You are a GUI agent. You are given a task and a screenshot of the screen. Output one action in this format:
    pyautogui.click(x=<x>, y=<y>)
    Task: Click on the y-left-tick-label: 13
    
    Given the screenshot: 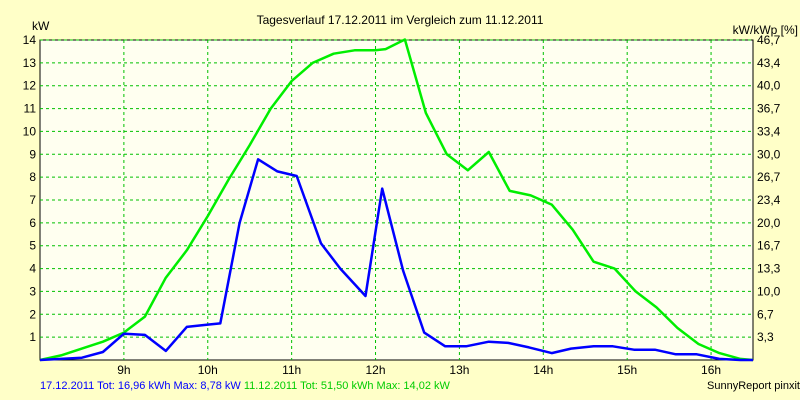 What is the action you would take?
    pyautogui.click(x=30, y=63)
    